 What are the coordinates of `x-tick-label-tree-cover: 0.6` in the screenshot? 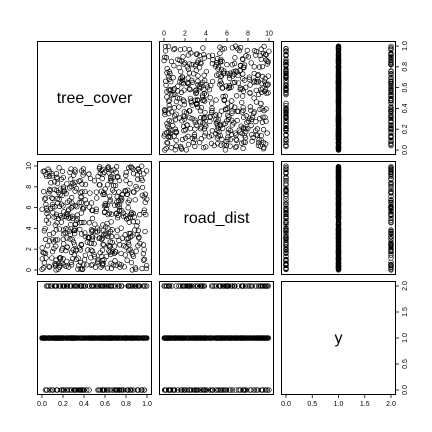 It's located at (105, 404).